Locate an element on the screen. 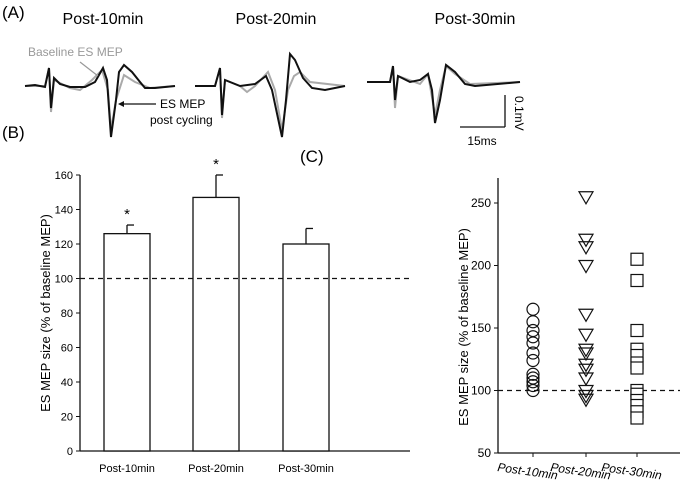 The image size is (685, 492). post-trace-label-1: ES MEP is located at coordinates (182, 104).